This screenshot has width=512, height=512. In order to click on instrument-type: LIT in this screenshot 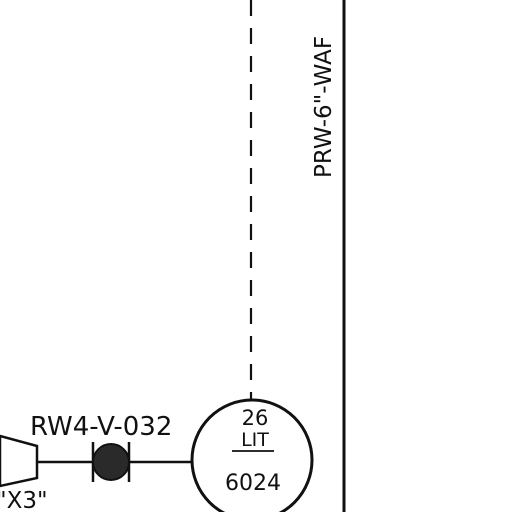, I will do `click(255, 440)`.